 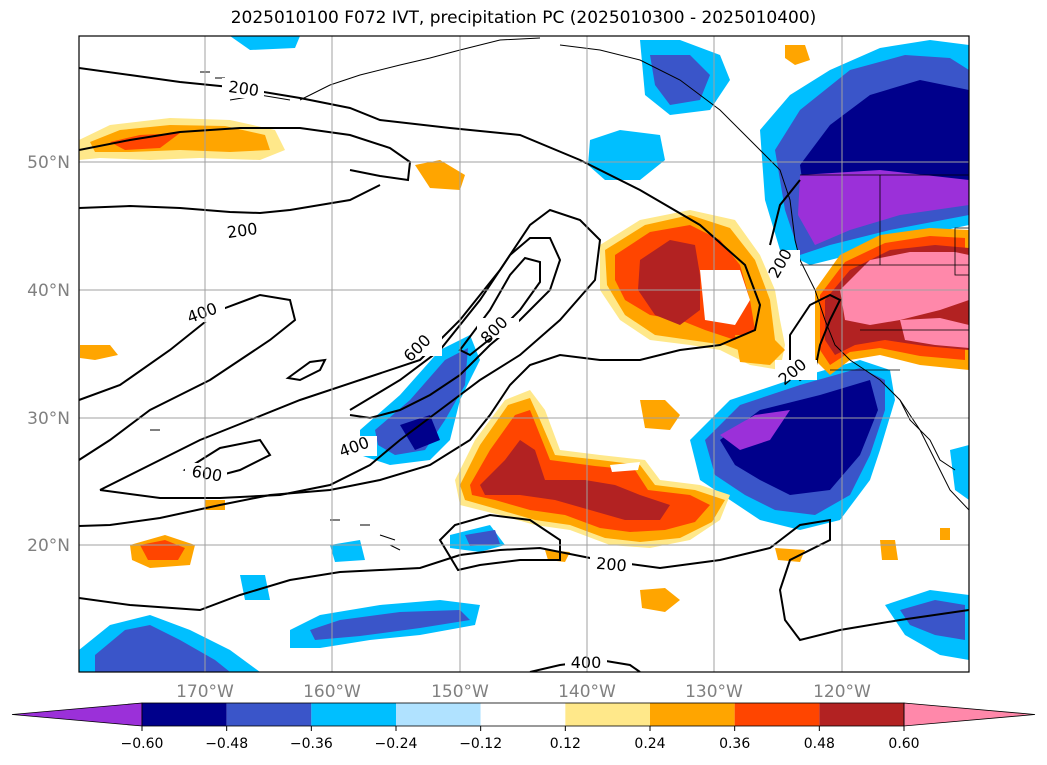 What do you see at coordinates (480, 744) in the screenshot?
I see `colorbar-tick-label: −0.12` at bounding box center [480, 744].